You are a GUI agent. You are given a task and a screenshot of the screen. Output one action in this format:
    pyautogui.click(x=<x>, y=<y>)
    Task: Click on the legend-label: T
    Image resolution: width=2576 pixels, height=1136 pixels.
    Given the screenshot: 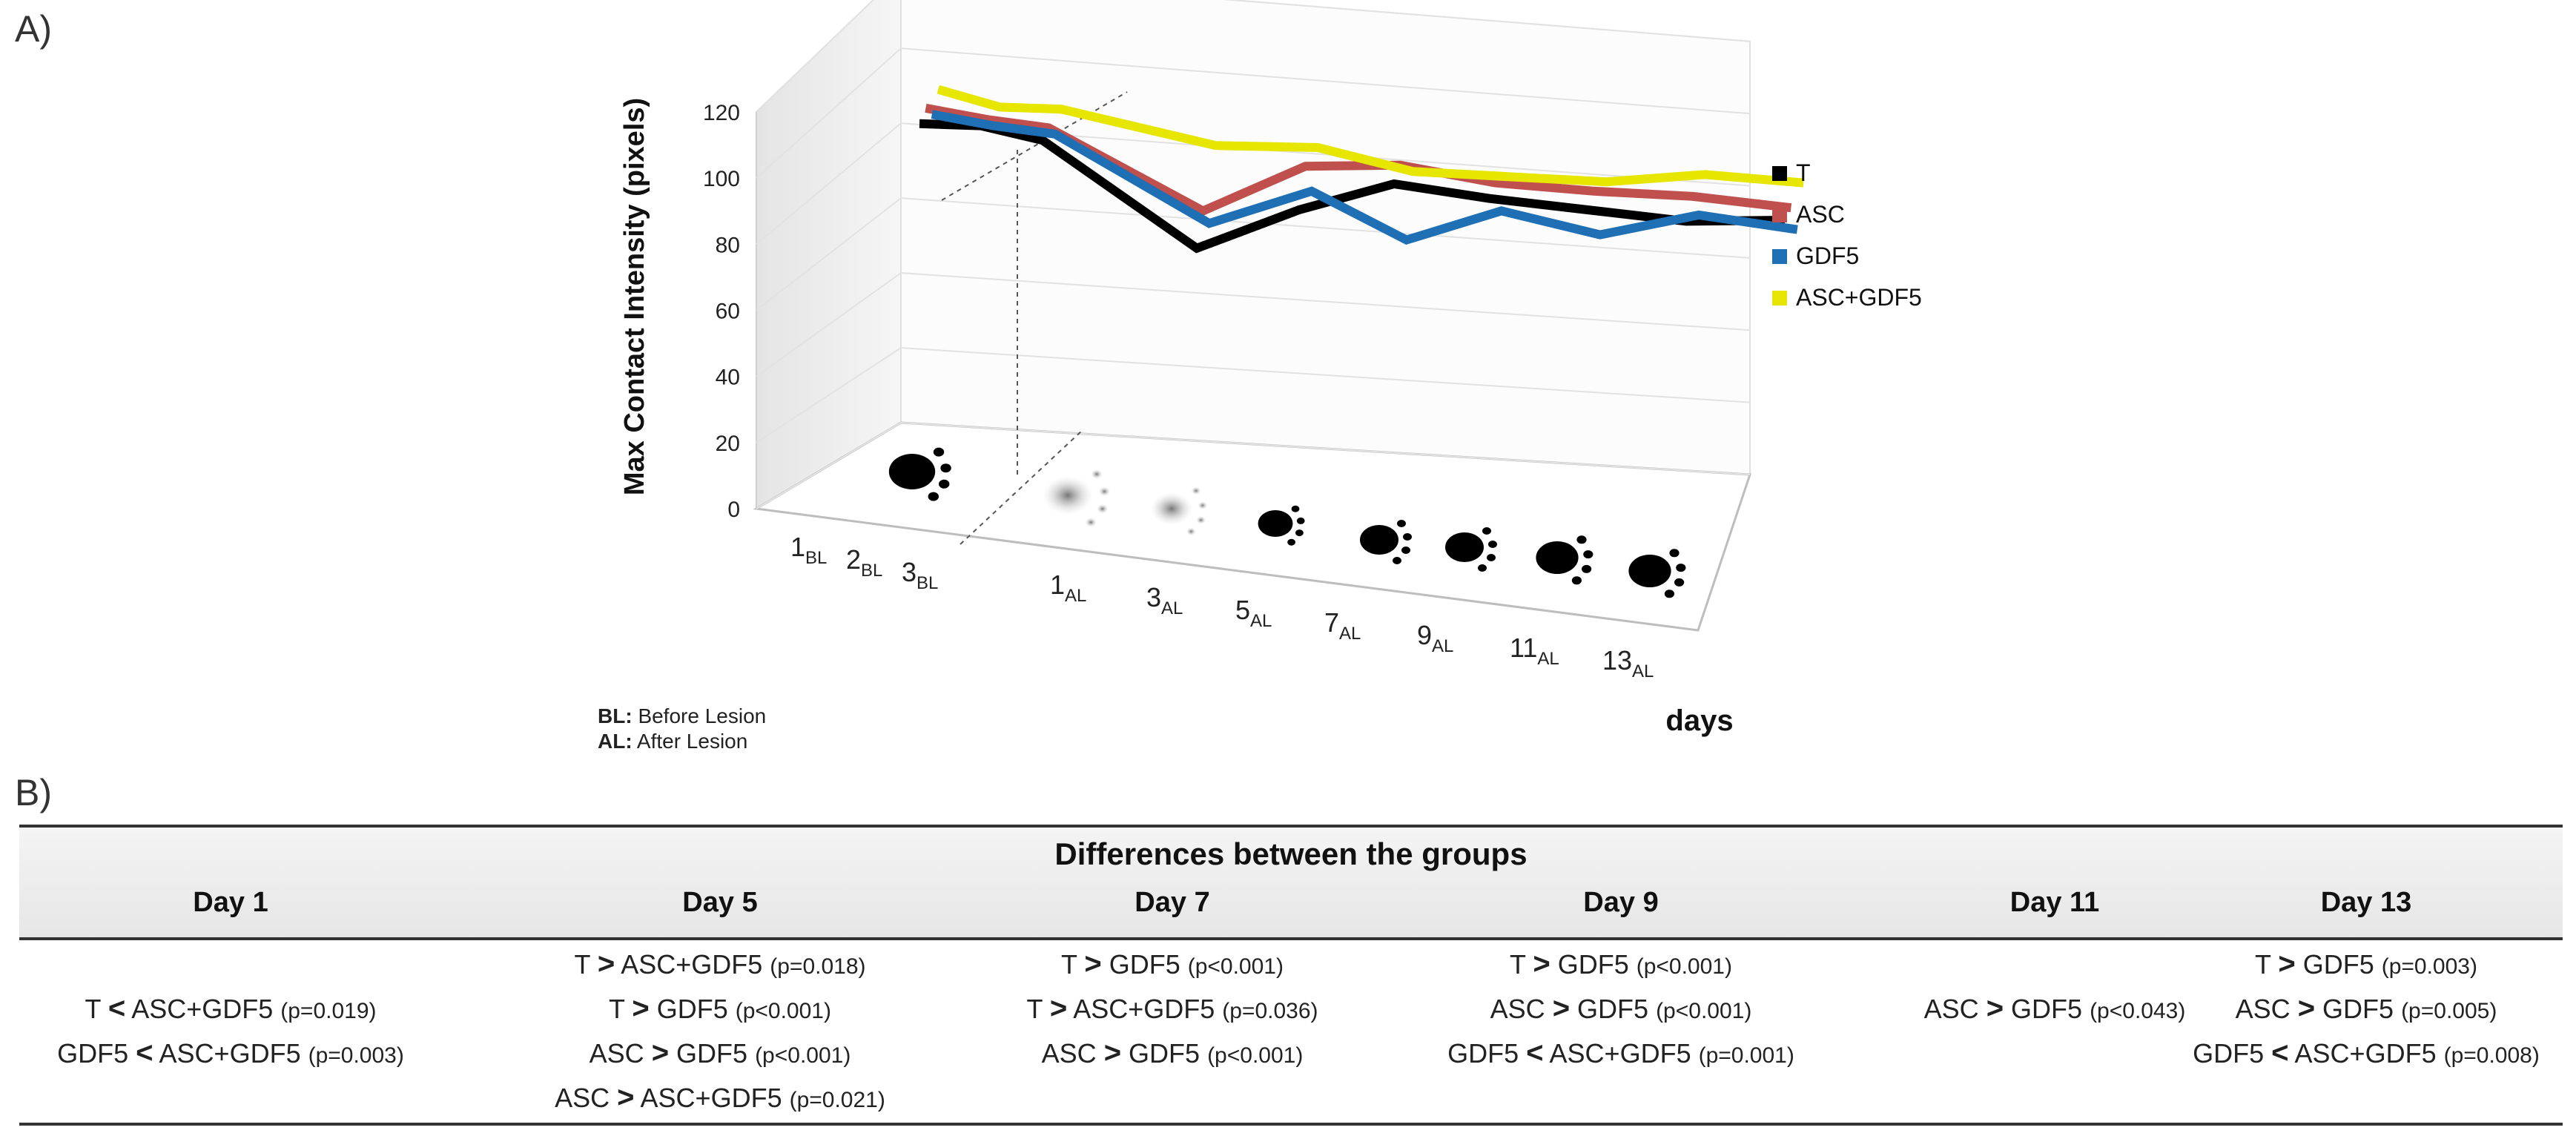 What is the action you would take?
    pyautogui.click(x=1803, y=173)
    